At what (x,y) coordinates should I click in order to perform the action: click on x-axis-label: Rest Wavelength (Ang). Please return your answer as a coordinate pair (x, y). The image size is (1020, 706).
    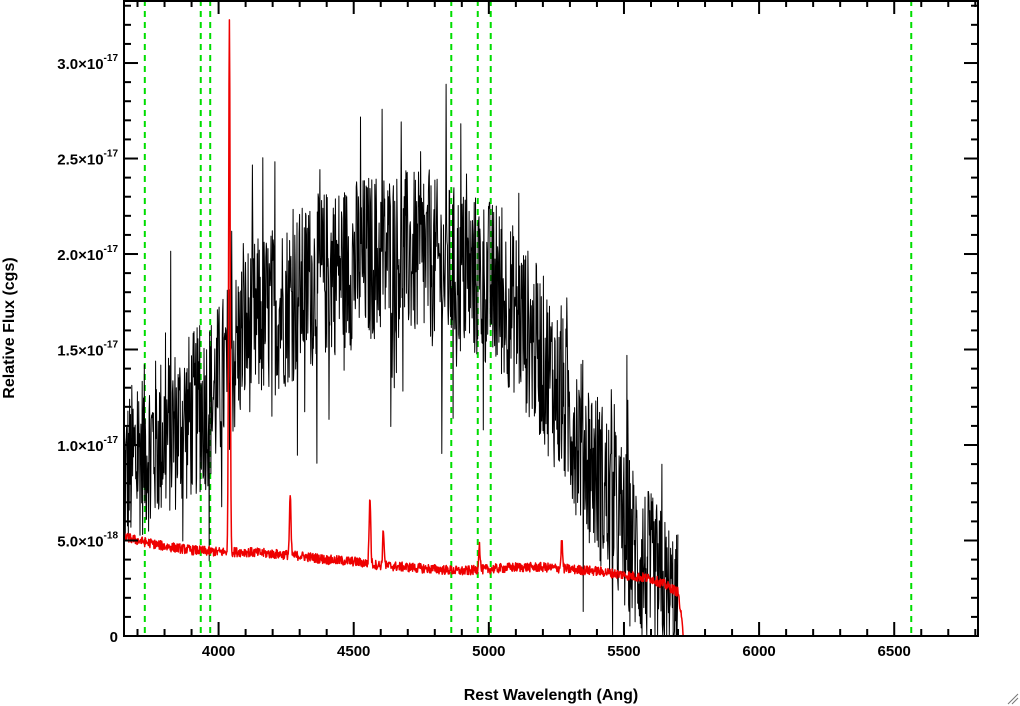
    Looking at the image, I should click on (551, 695).